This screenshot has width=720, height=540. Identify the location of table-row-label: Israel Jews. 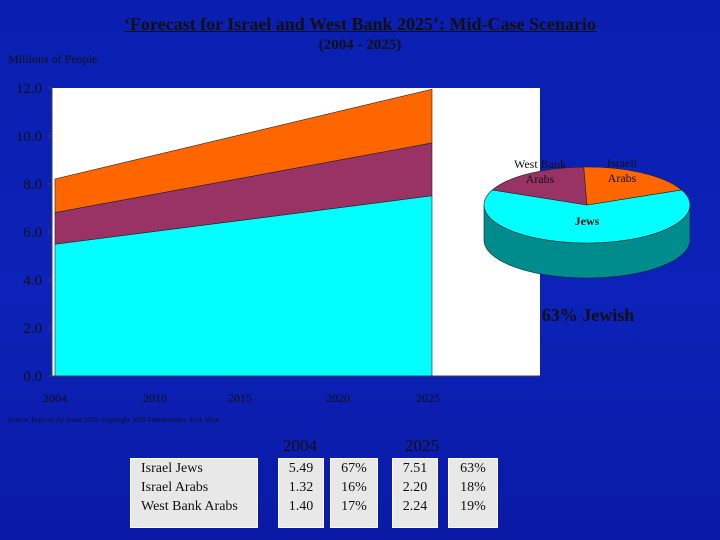
(172, 468).